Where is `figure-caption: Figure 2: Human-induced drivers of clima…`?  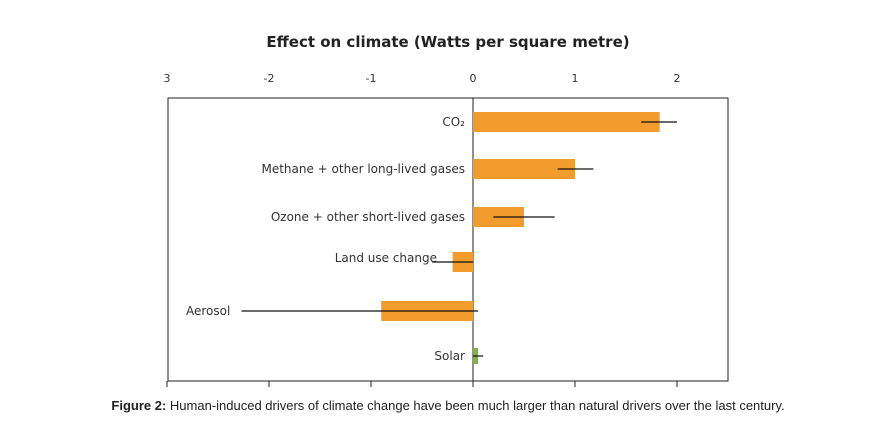
figure-caption: Figure 2: Human-induced drivers of clima… is located at coordinates (448, 405).